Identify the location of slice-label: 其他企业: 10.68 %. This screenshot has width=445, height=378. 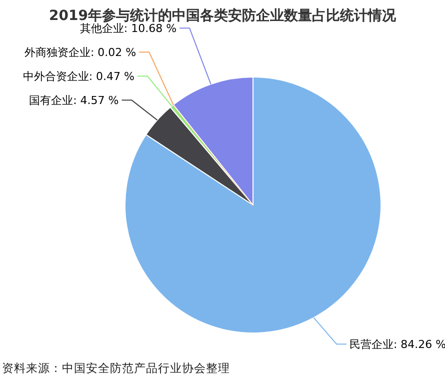
(128, 29).